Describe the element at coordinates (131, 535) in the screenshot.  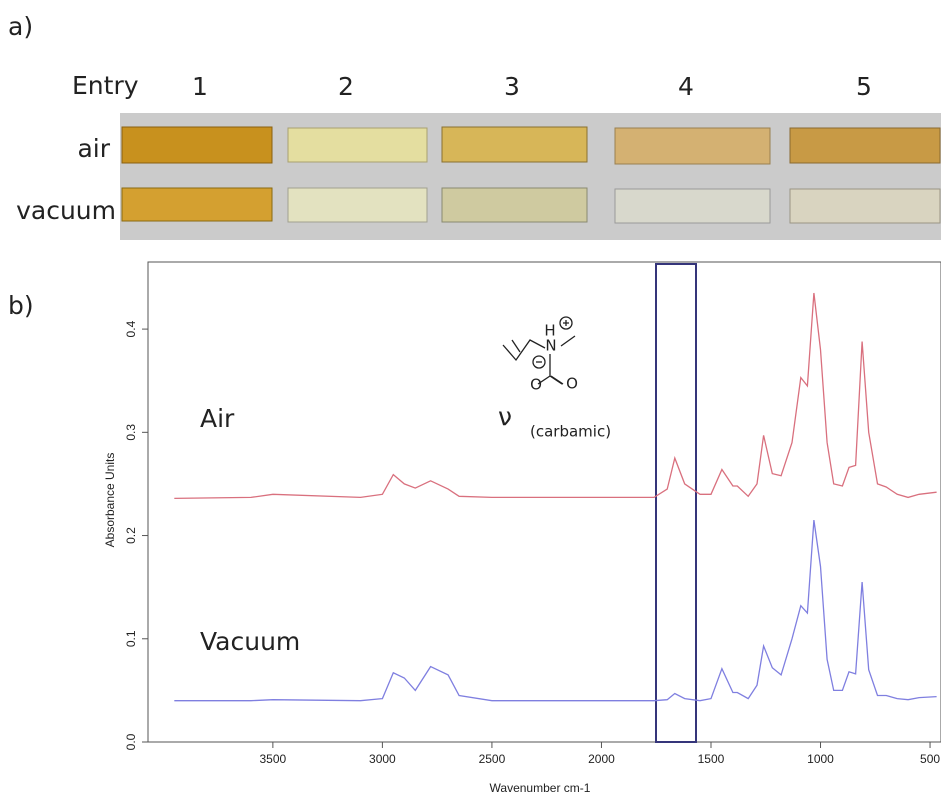
I see `y-tick-label: 0.2` at that location.